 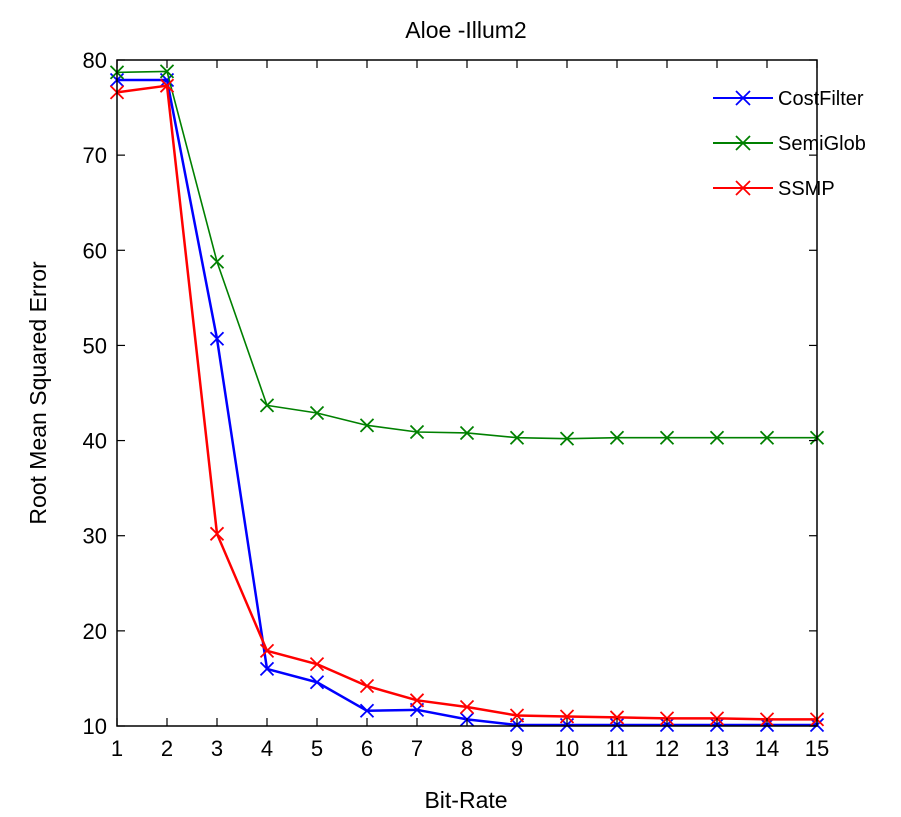 What do you see at coordinates (367, 748) in the screenshot?
I see `x-tick-label: 6` at bounding box center [367, 748].